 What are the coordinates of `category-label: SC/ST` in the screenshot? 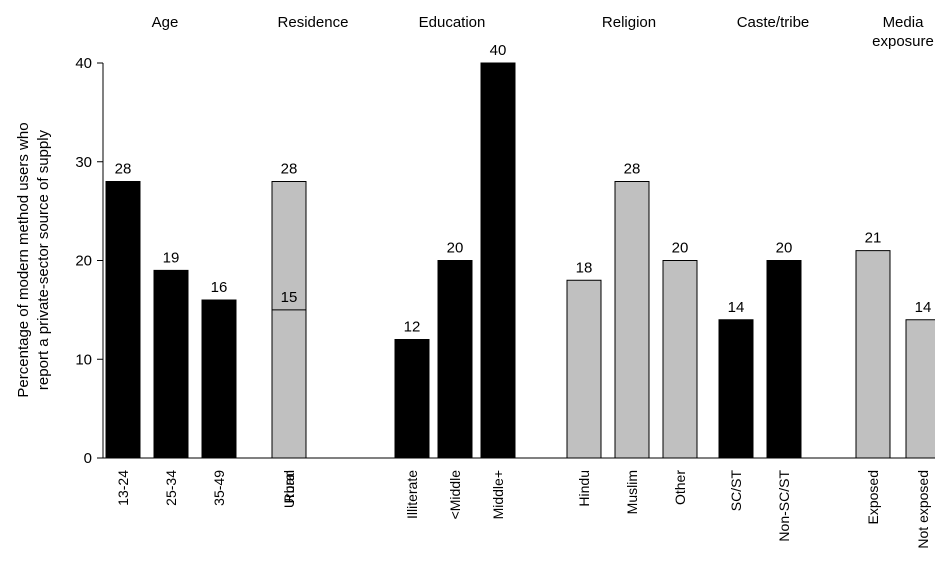 It's located at (736, 491).